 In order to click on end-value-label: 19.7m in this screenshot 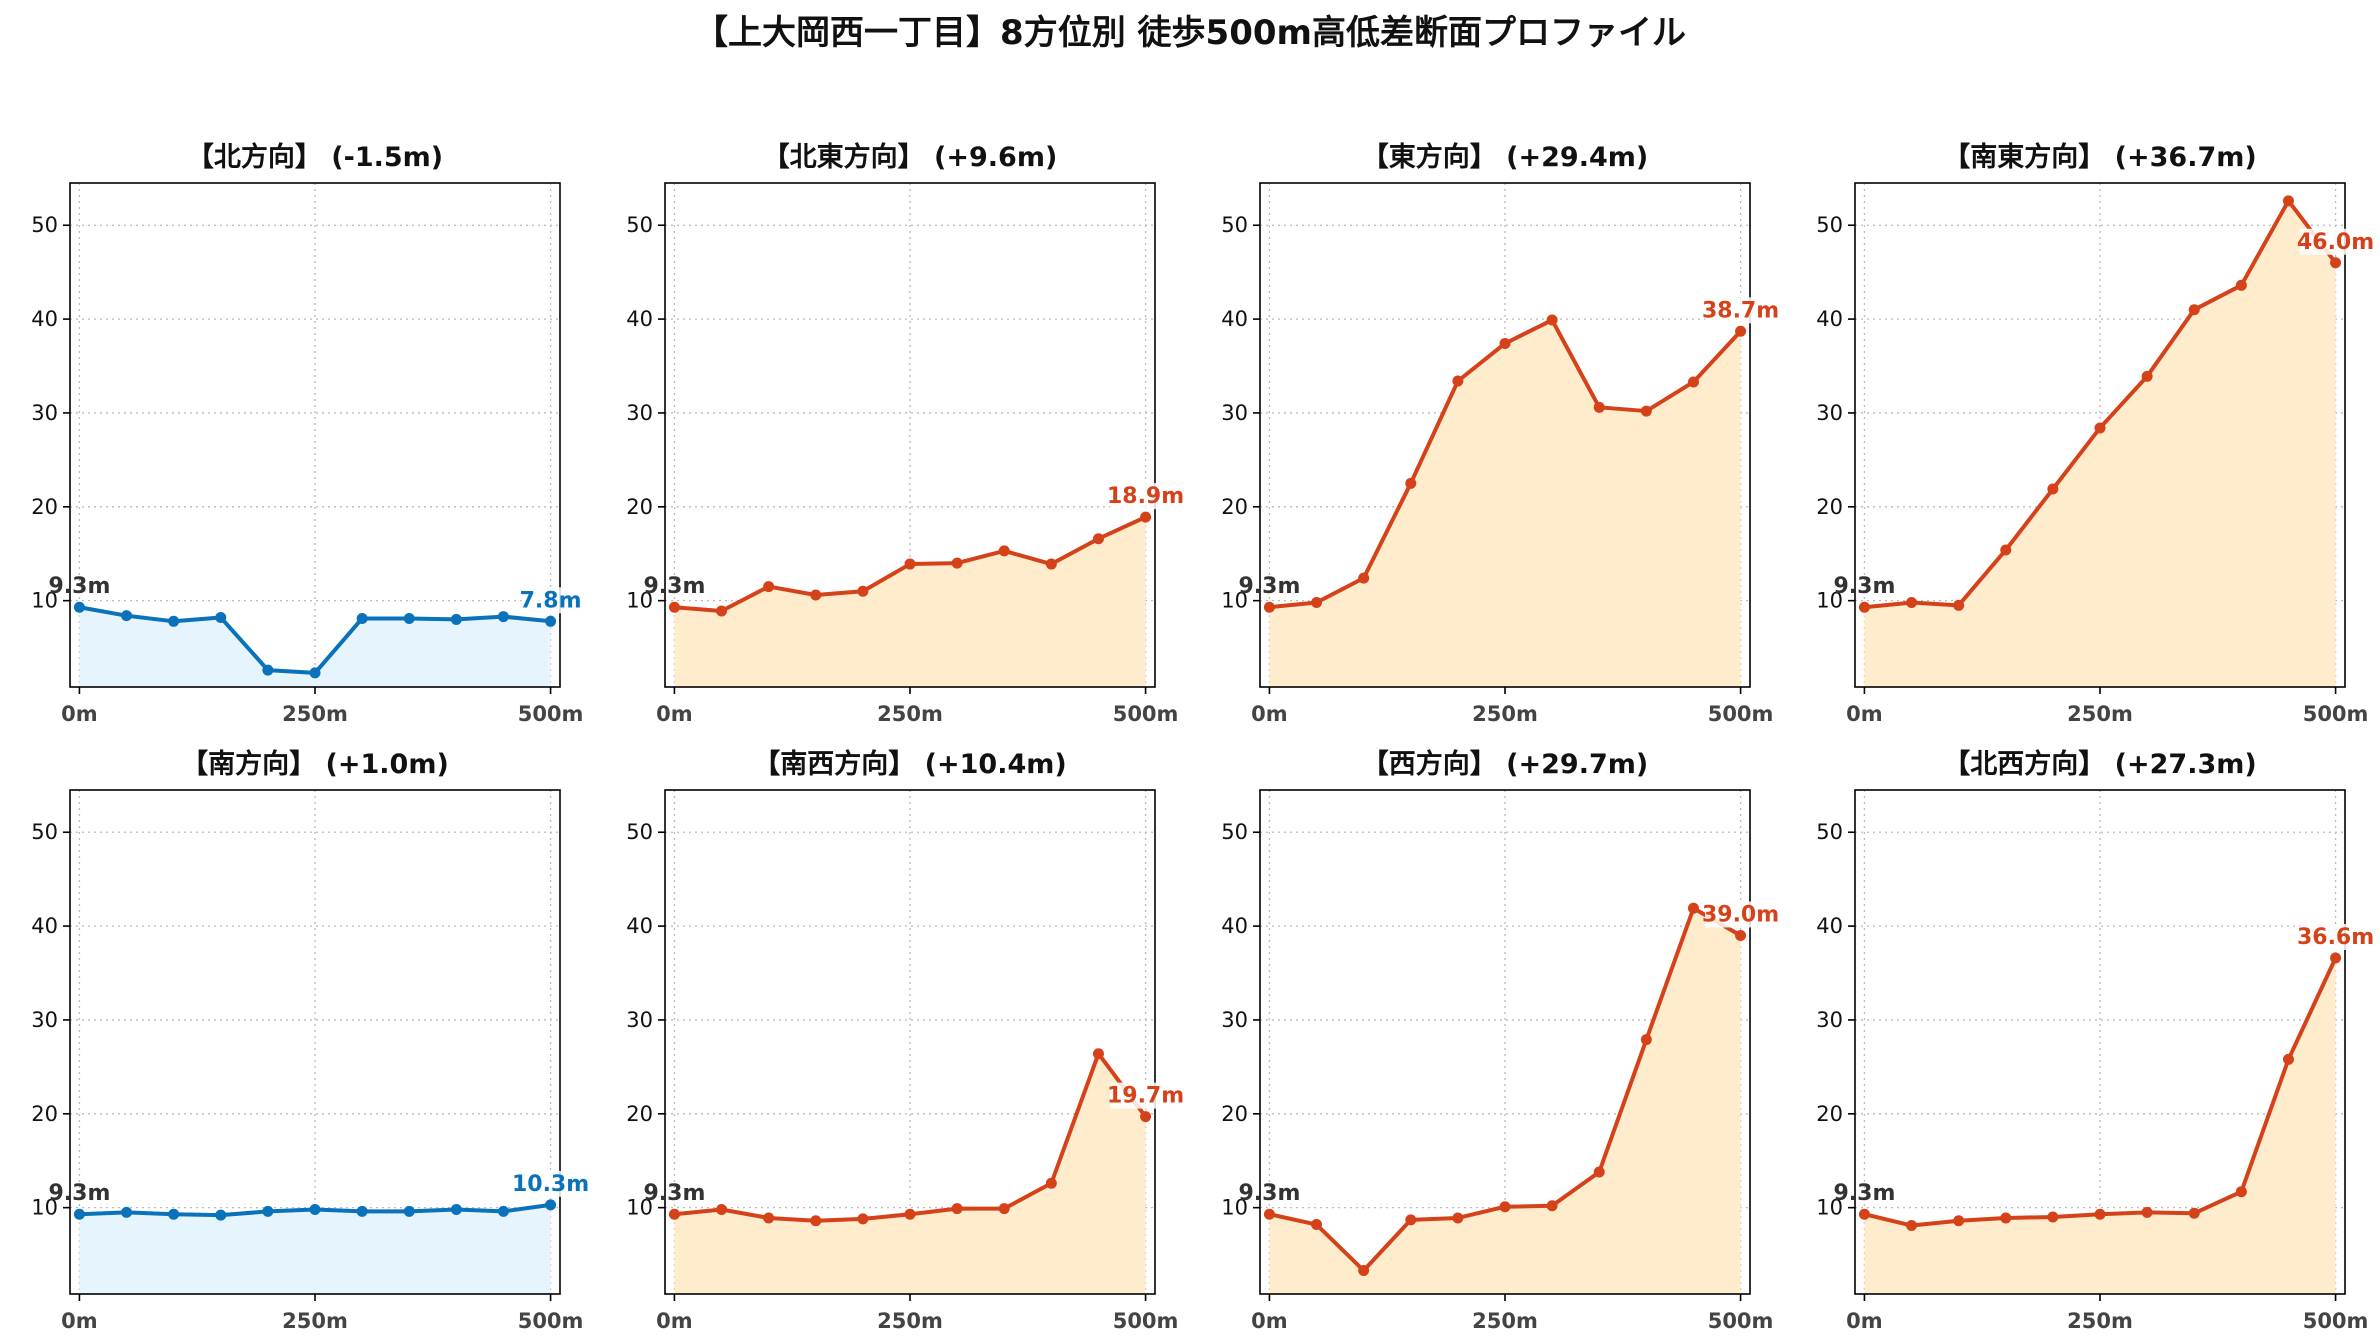, I will do `click(1145, 1096)`.